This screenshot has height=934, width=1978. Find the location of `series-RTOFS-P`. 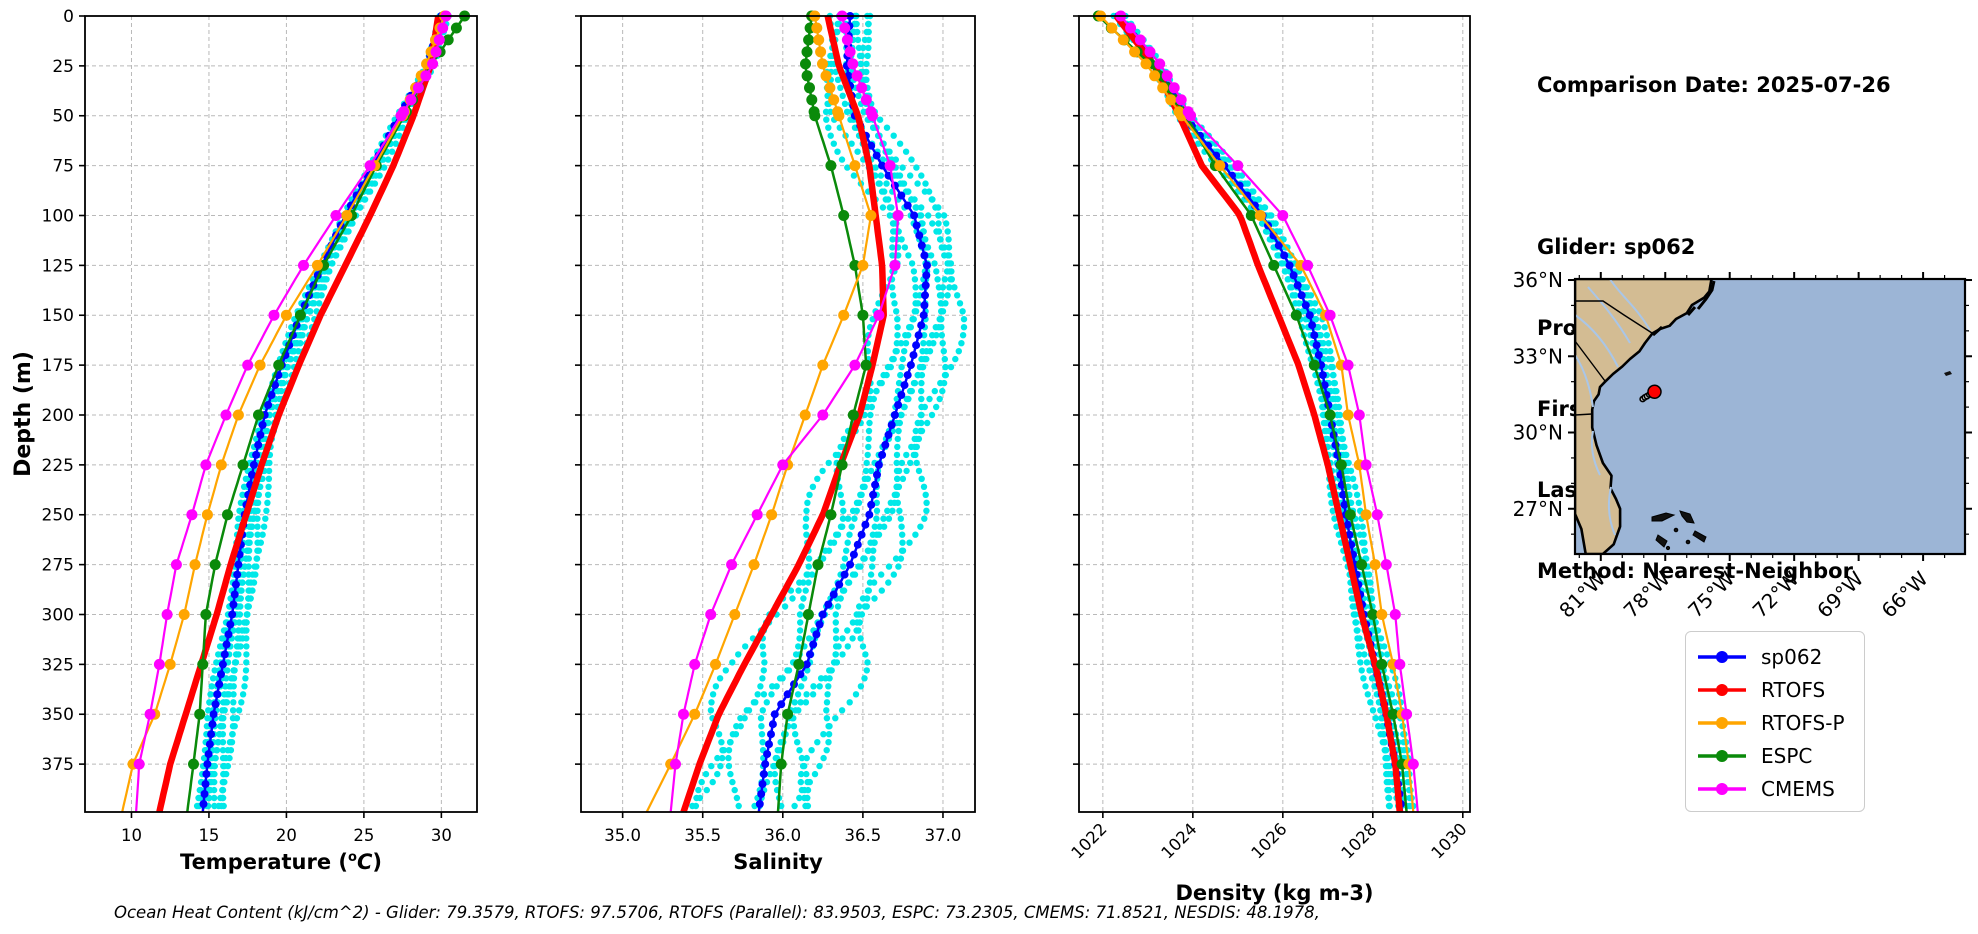

series-RTOFS-P is located at coordinates (1255, 411).